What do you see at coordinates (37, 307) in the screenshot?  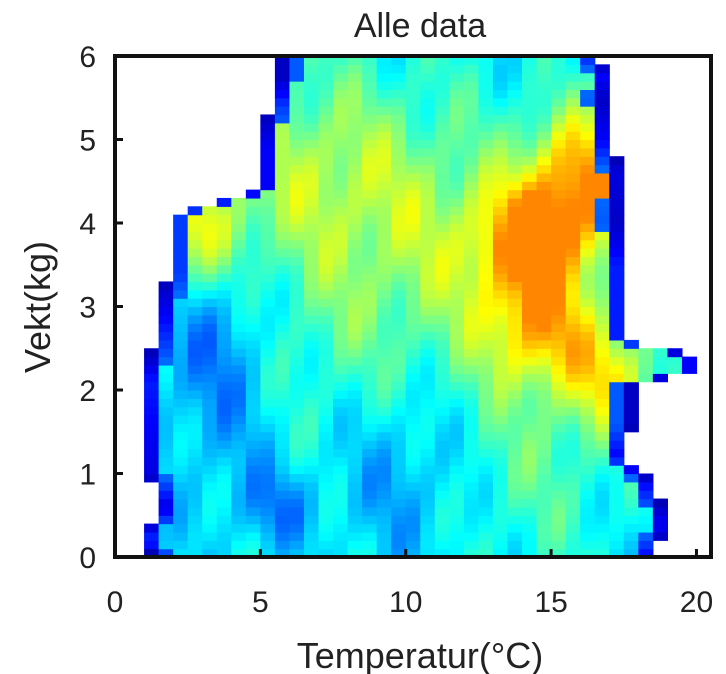 I see `y-axis-title: Vekt(kg)` at bounding box center [37, 307].